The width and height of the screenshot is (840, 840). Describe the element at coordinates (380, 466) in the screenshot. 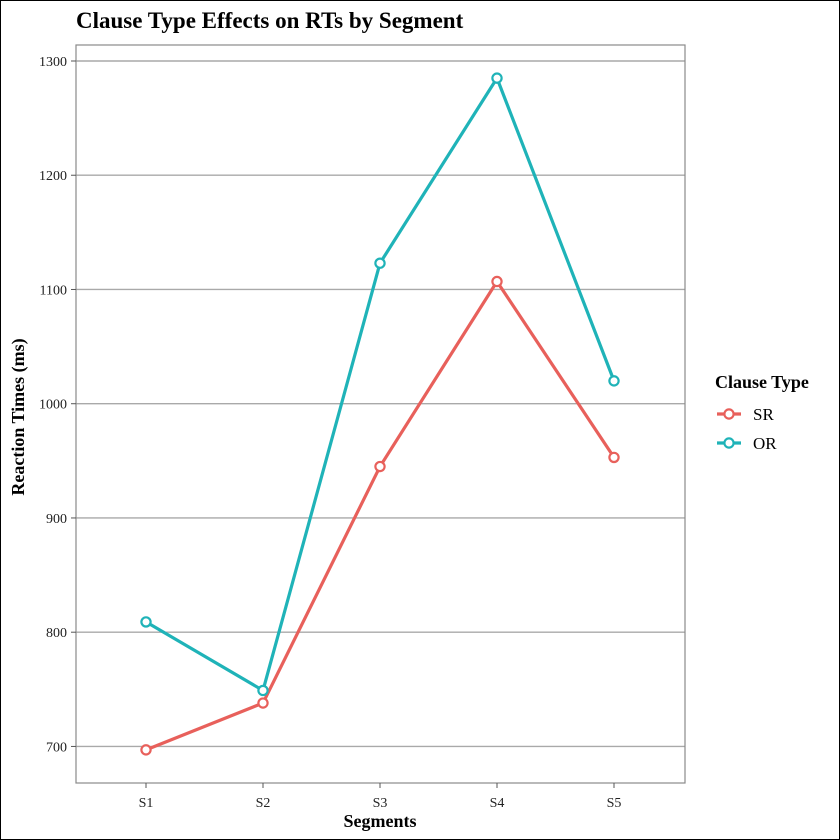

I see `point-sr-S3` at that location.